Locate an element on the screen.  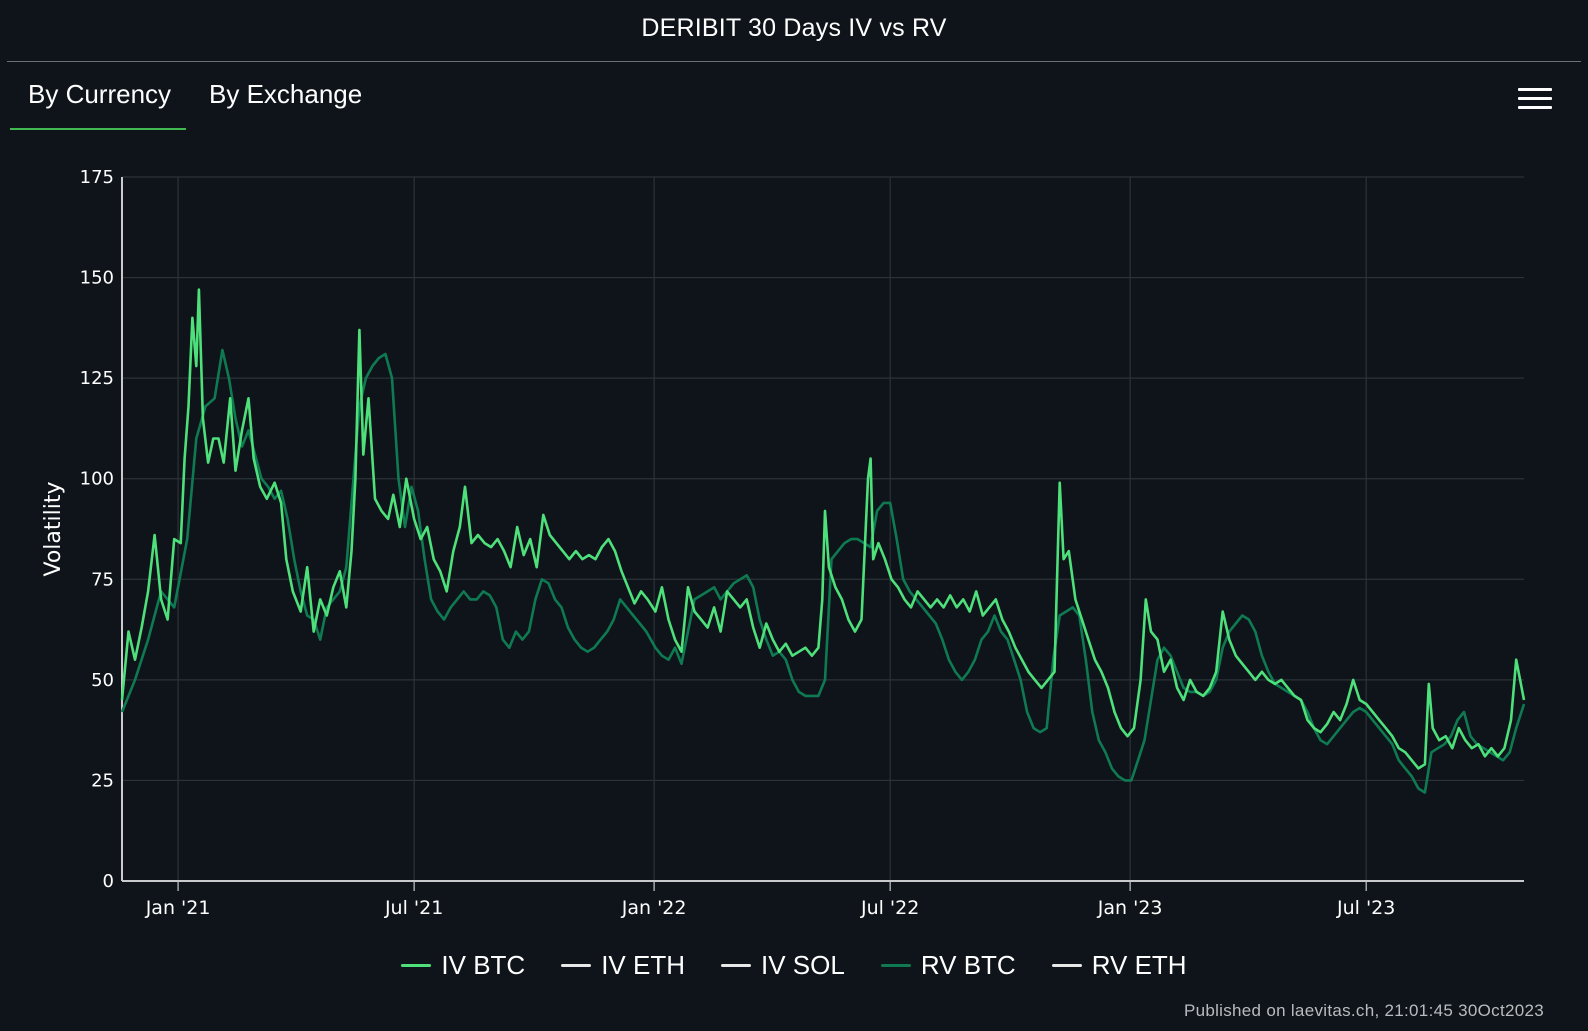
y-tick-label: 75 is located at coordinates (102, 579).